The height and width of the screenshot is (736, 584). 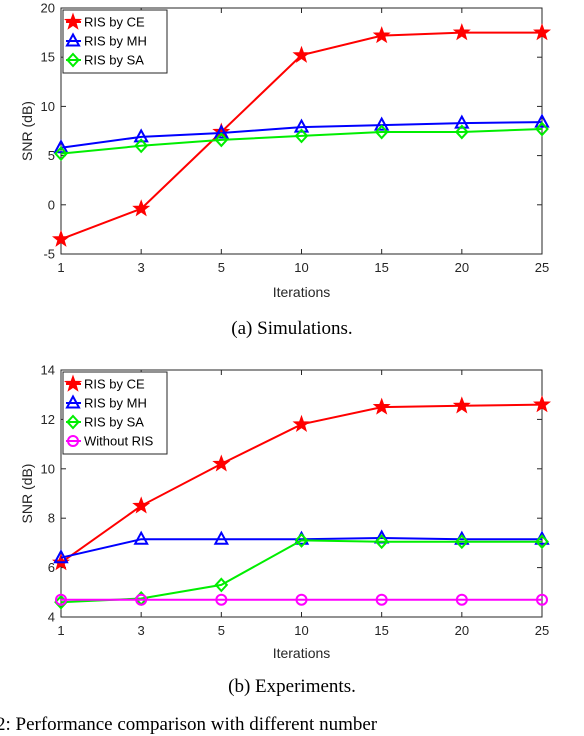 I want to click on y-tick-label: 20, so click(x=48, y=8).